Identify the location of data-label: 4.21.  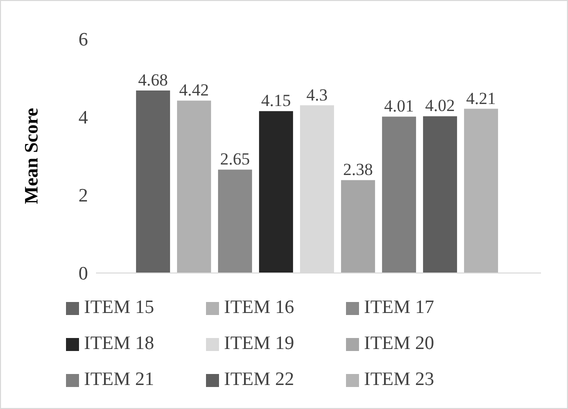
(481, 98).